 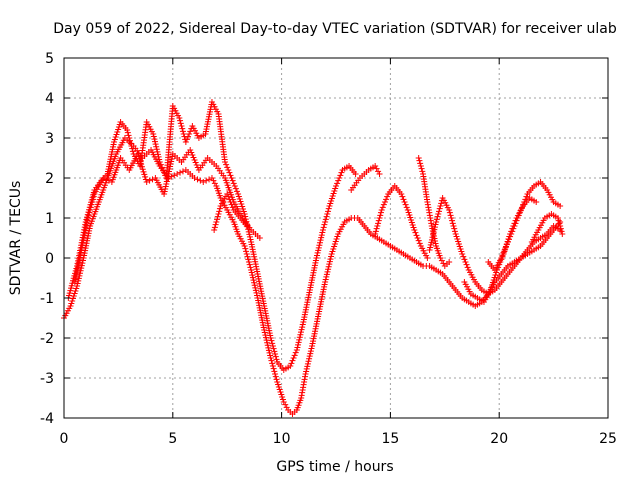 What do you see at coordinates (499, 439) in the screenshot?
I see `x-tick-label: 20` at bounding box center [499, 439].